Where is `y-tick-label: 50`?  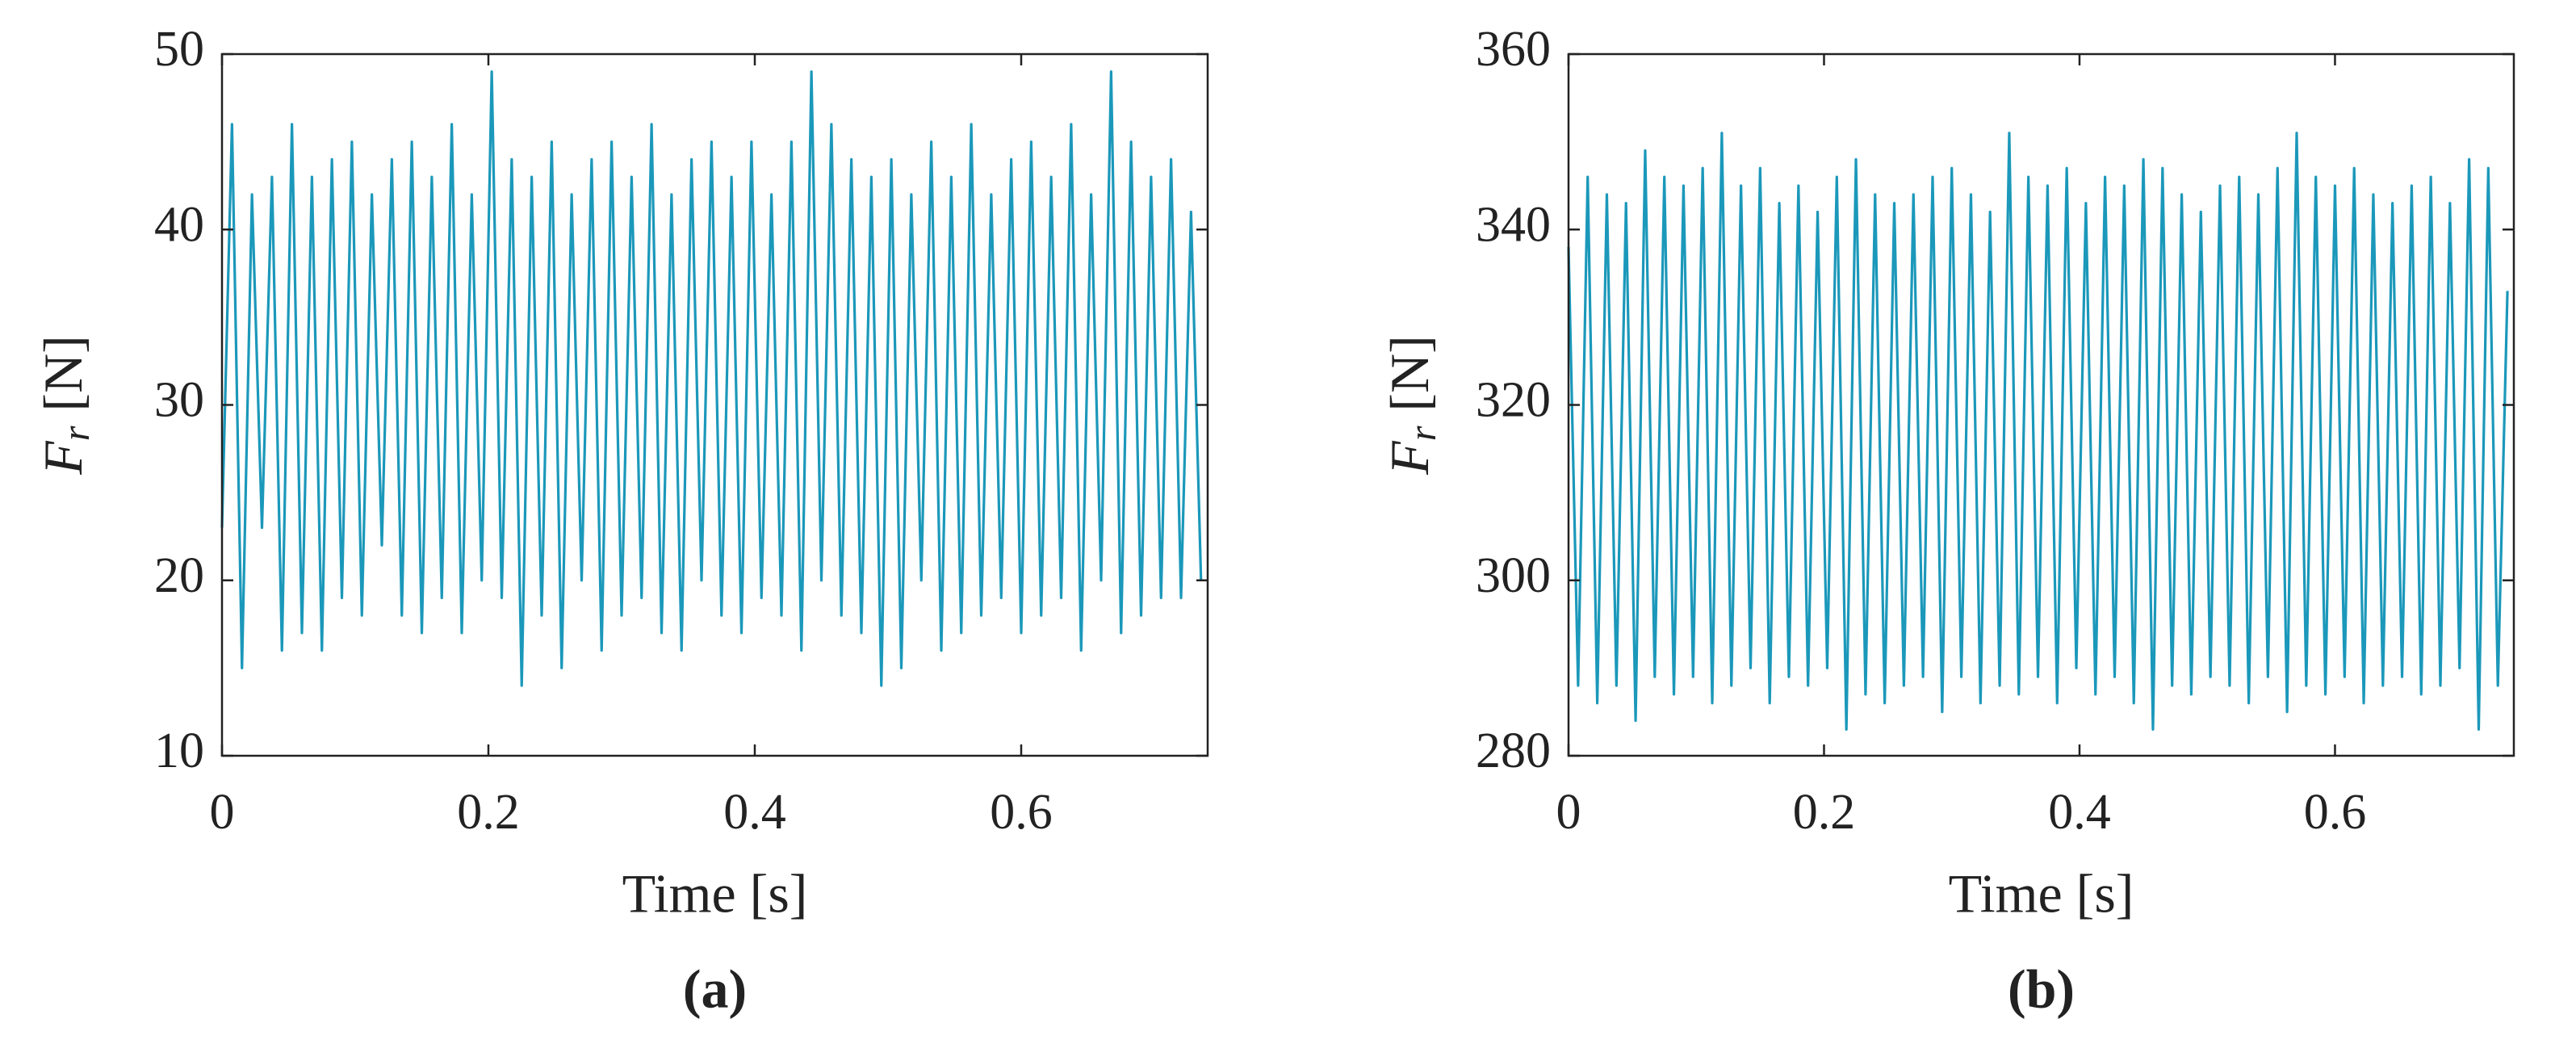 y-tick-label: 50 is located at coordinates (179, 49).